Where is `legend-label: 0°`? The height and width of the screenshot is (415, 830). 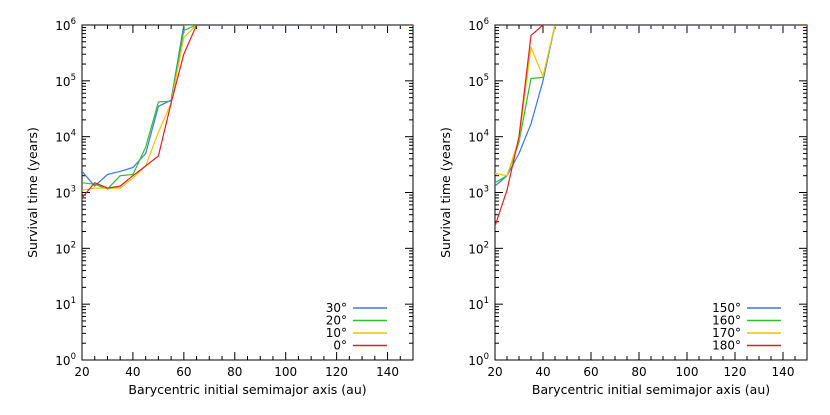
legend-label: 0° is located at coordinates (340, 346).